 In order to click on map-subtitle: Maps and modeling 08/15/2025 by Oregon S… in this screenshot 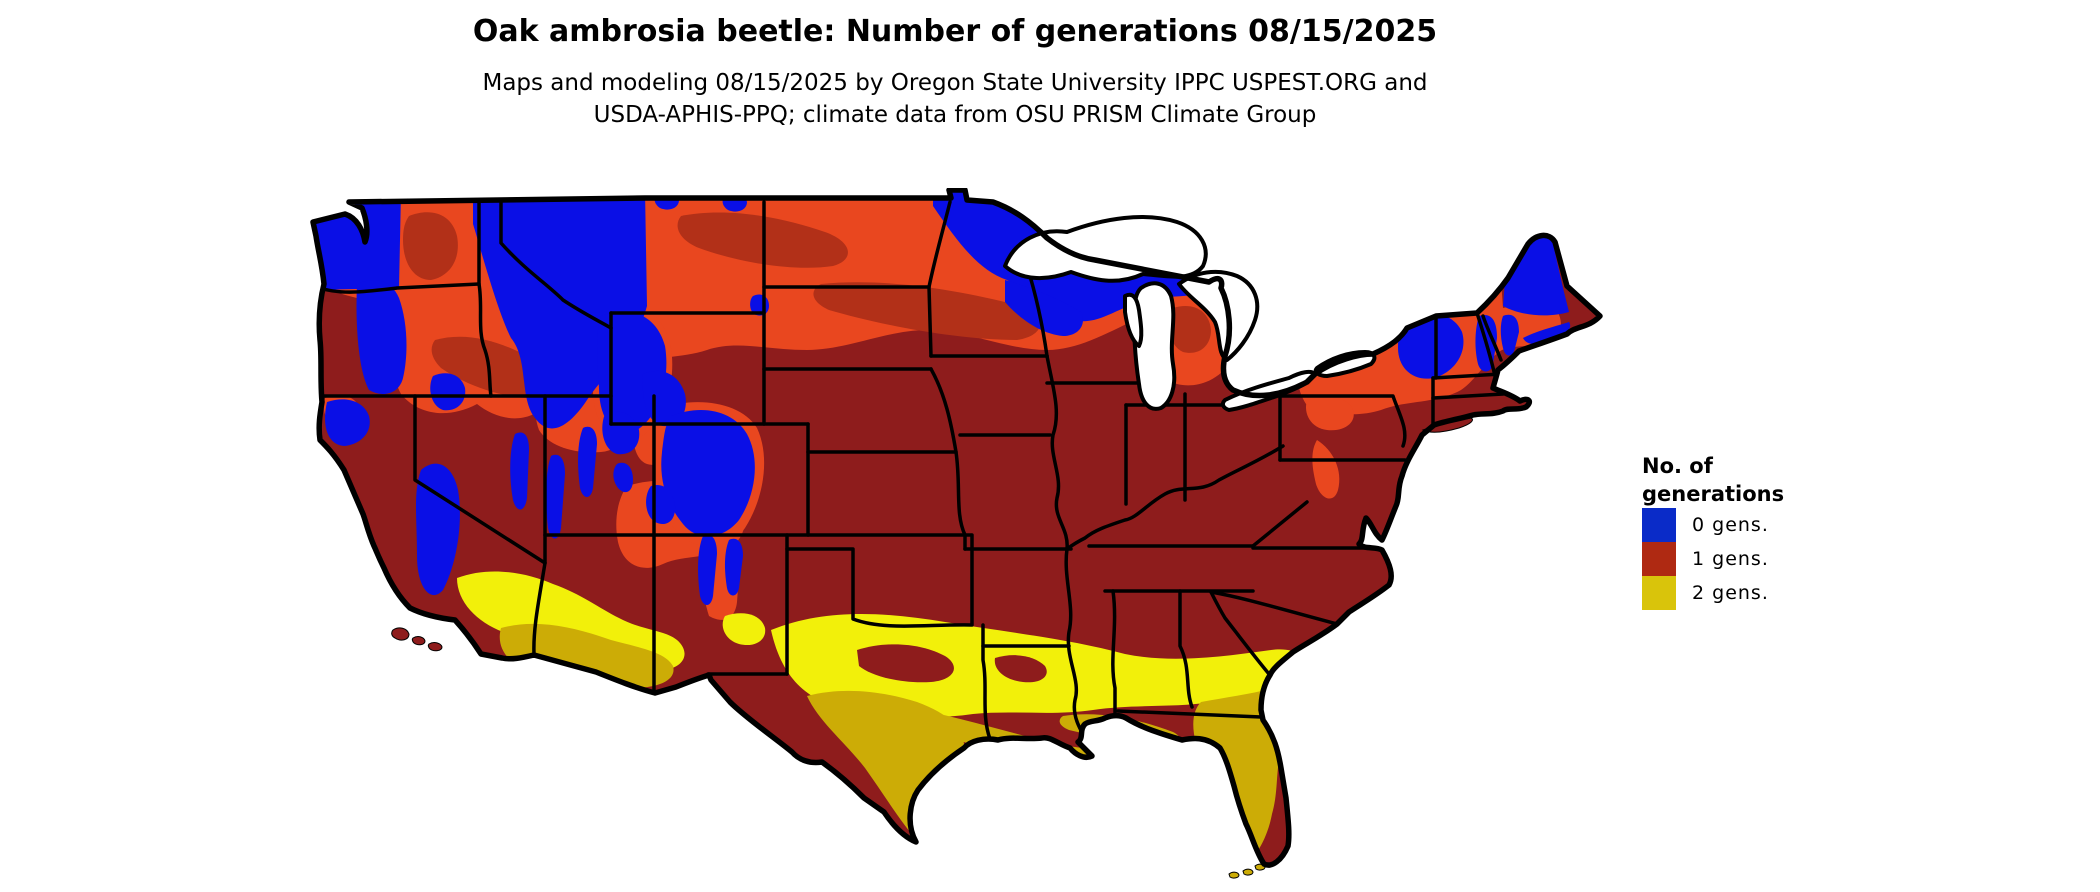, I will do `click(955, 99)`.